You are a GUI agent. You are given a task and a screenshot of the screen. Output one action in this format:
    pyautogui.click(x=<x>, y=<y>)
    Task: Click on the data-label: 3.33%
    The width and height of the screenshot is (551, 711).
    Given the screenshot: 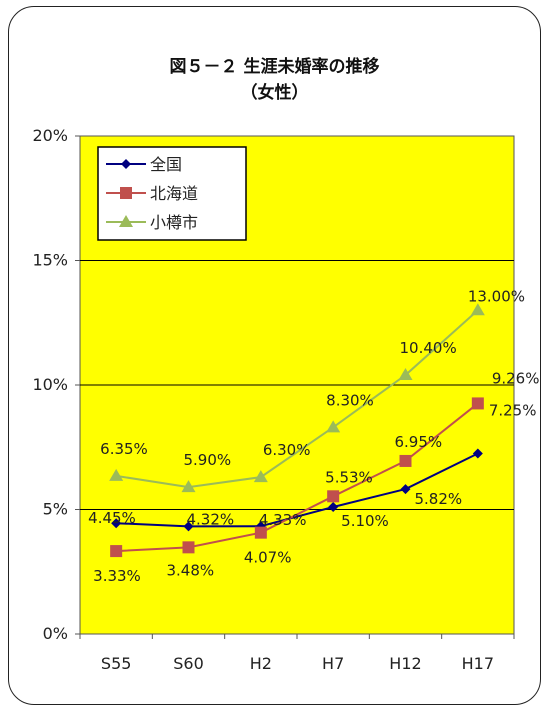 What is the action you would take?
    pyautogui.click(x=117, y=576)
    